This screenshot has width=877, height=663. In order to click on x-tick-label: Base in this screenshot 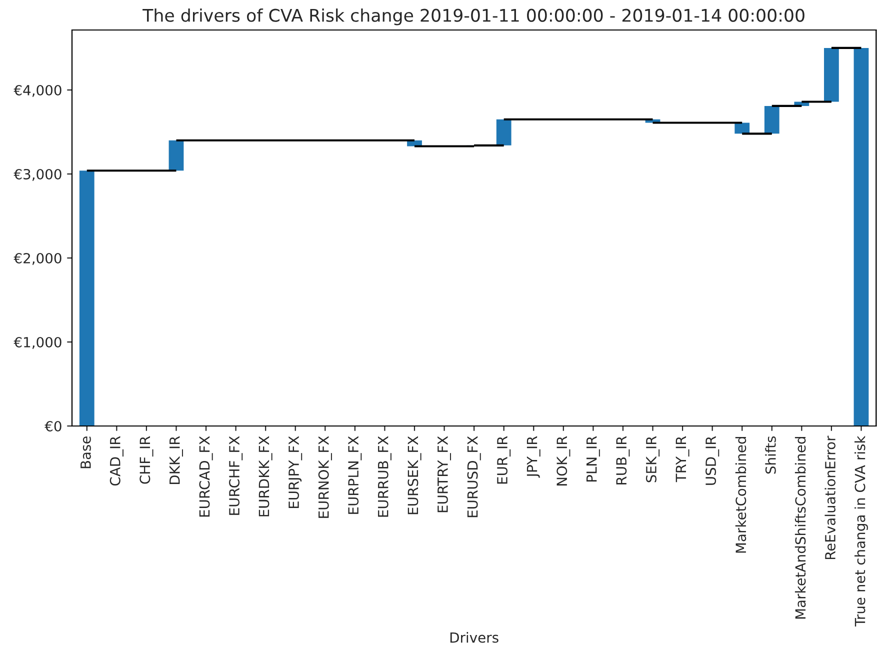, I will do `click(85, 452)`.